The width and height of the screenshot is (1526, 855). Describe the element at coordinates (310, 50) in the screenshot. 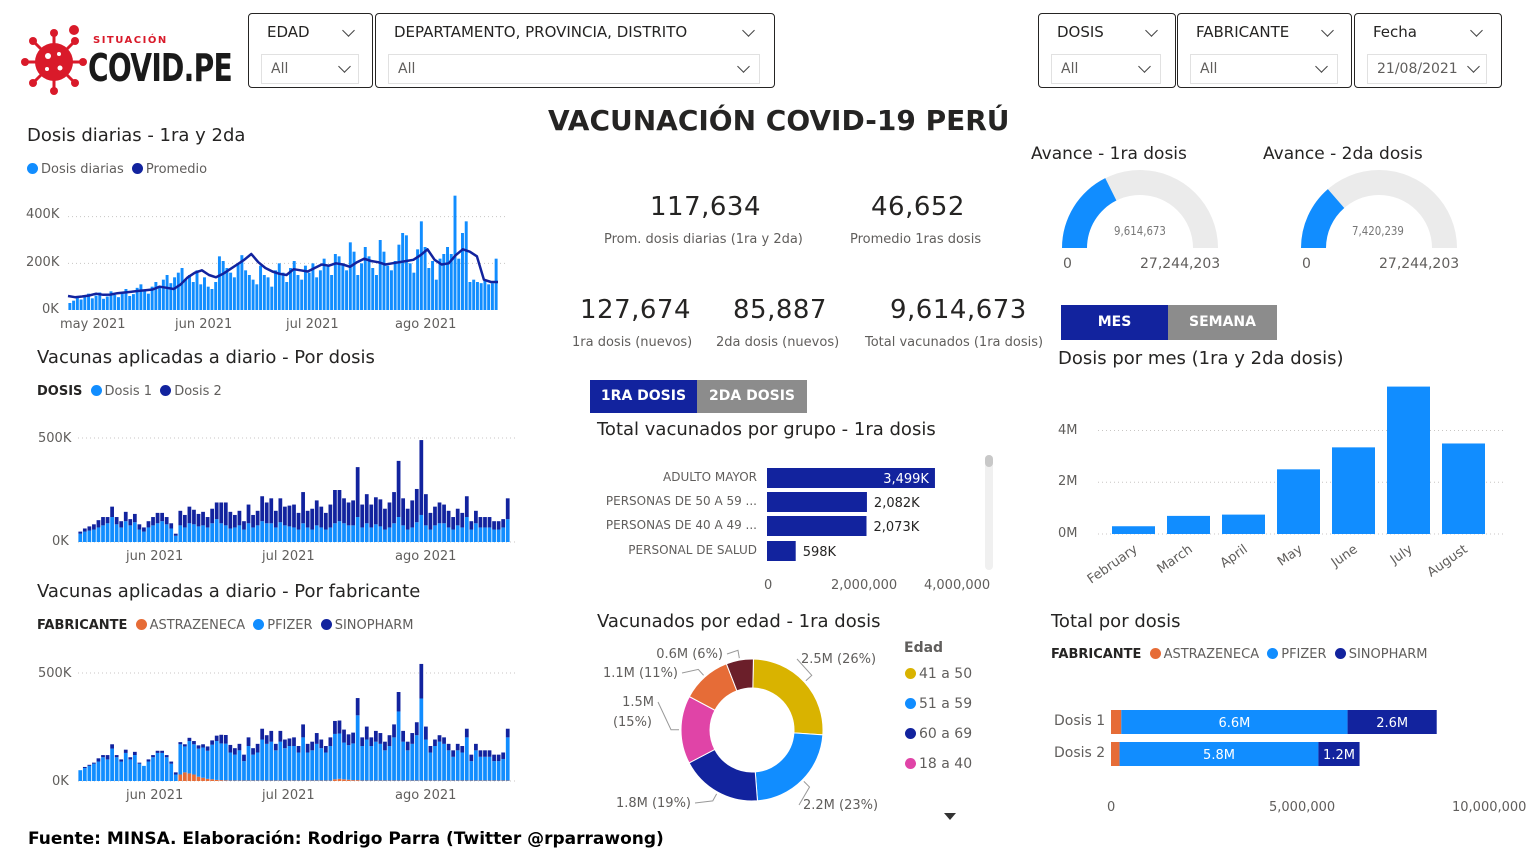

I see `slicer-edad: EDAD All` at that location.